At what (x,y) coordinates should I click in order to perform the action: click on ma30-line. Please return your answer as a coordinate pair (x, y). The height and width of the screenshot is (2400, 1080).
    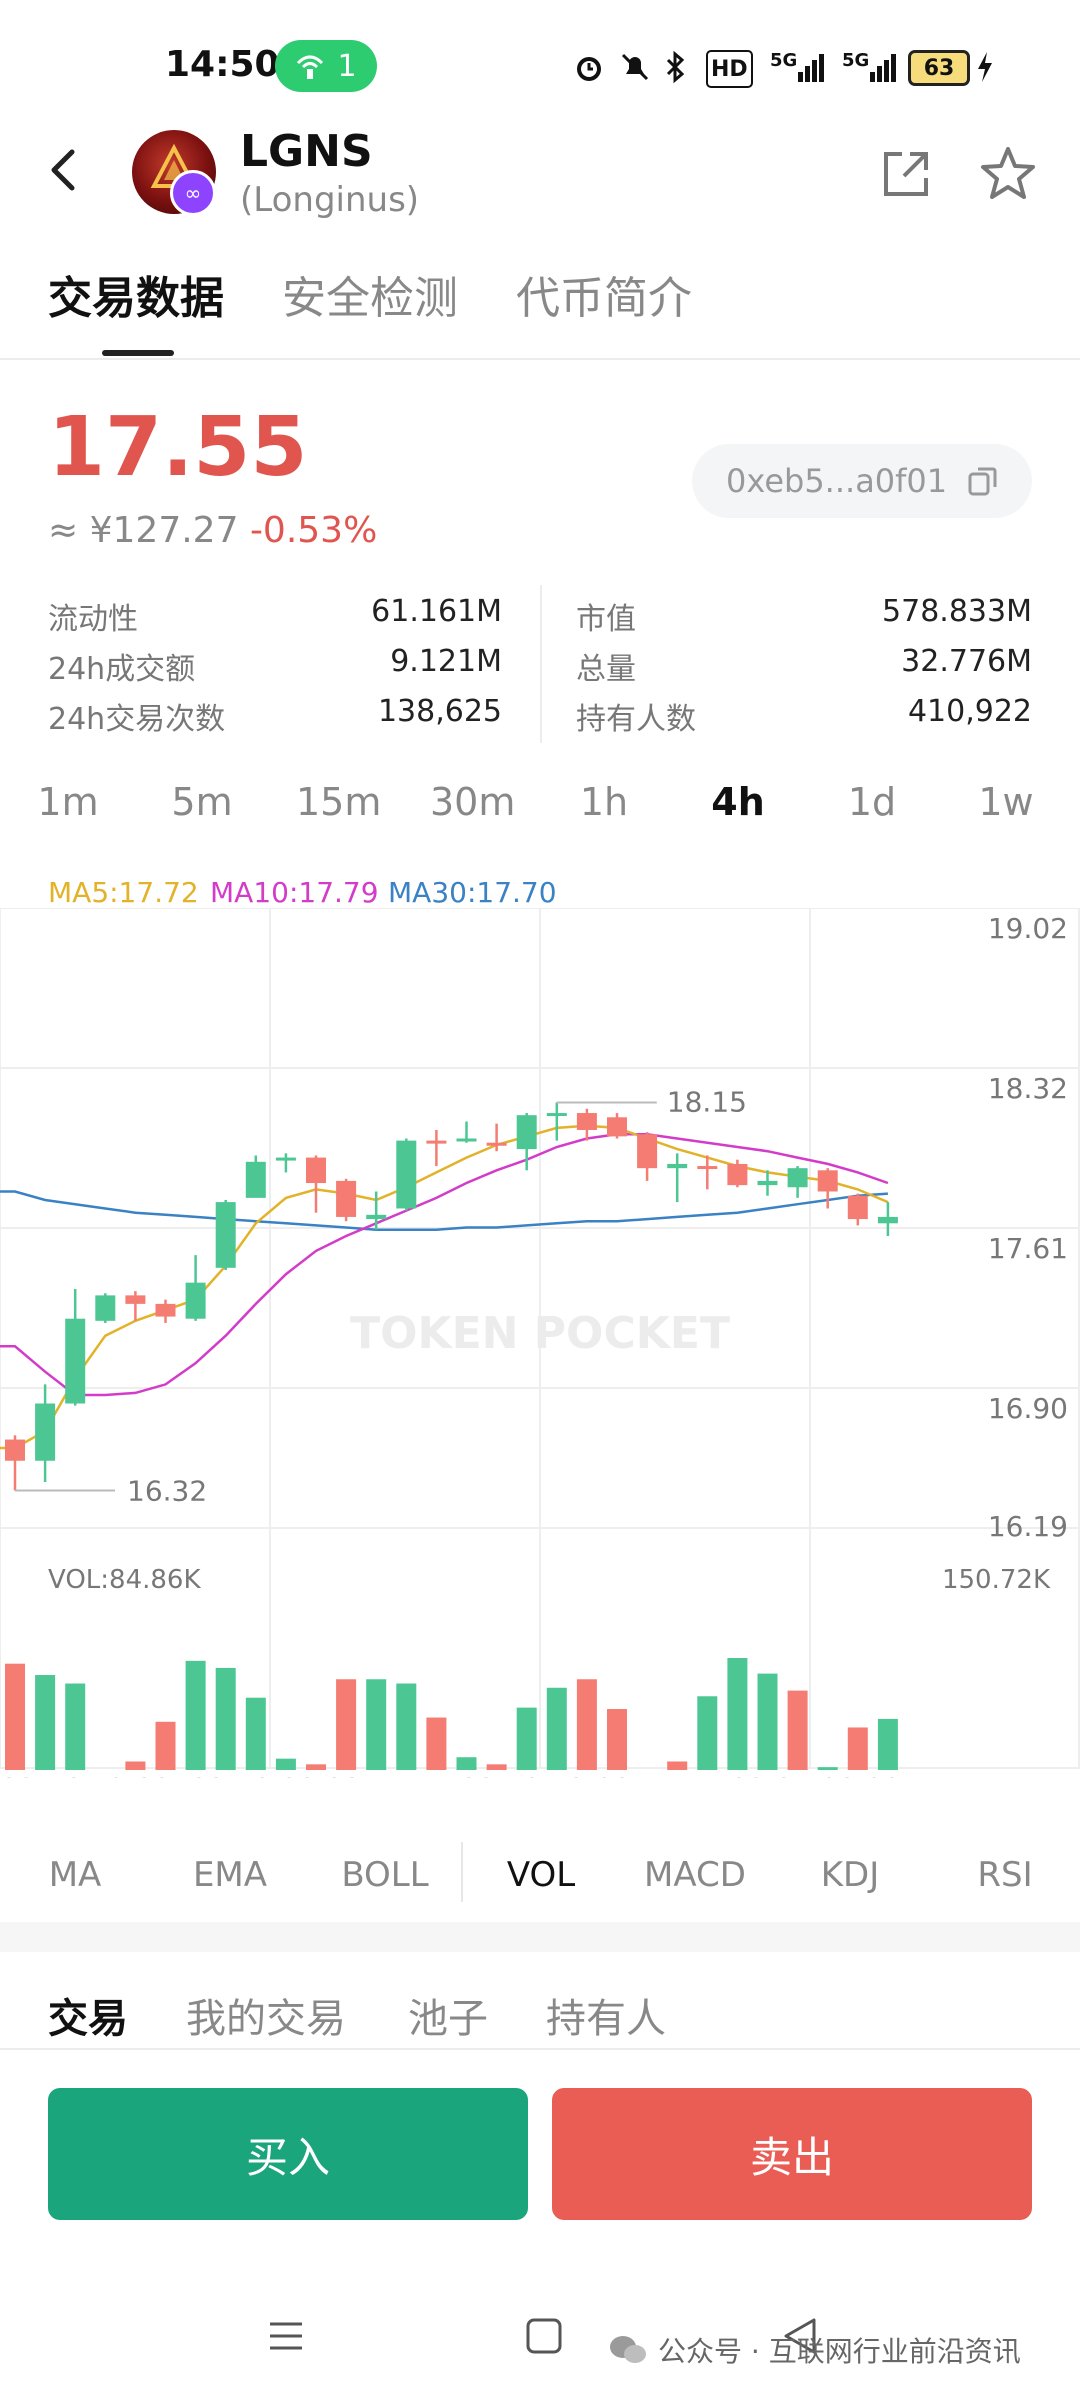
    Looking at the image, I should click on (444, 1210).